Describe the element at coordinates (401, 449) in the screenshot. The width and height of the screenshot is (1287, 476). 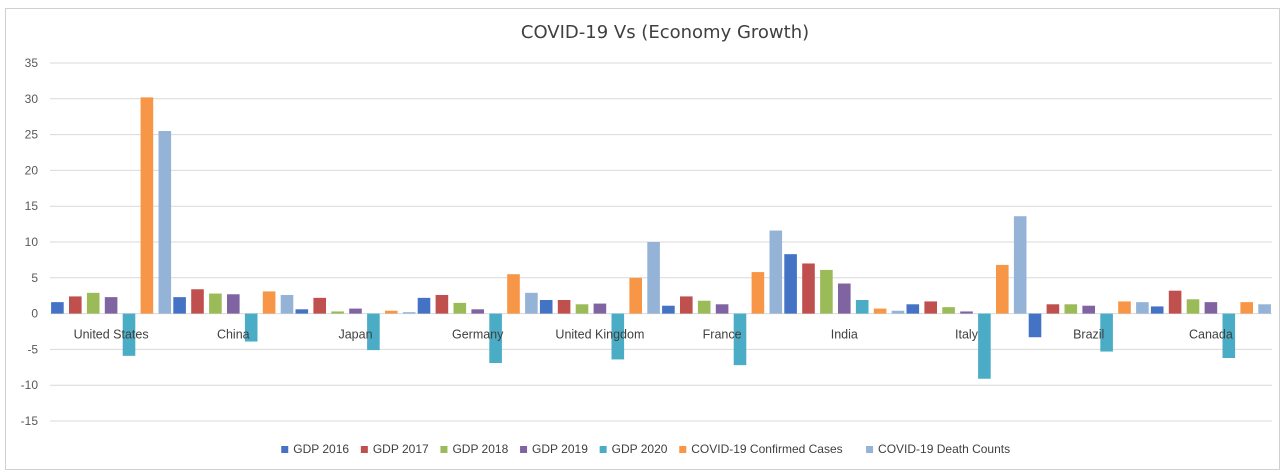
I see `legend-label-gdp-2017: GDP 2017` at that location.